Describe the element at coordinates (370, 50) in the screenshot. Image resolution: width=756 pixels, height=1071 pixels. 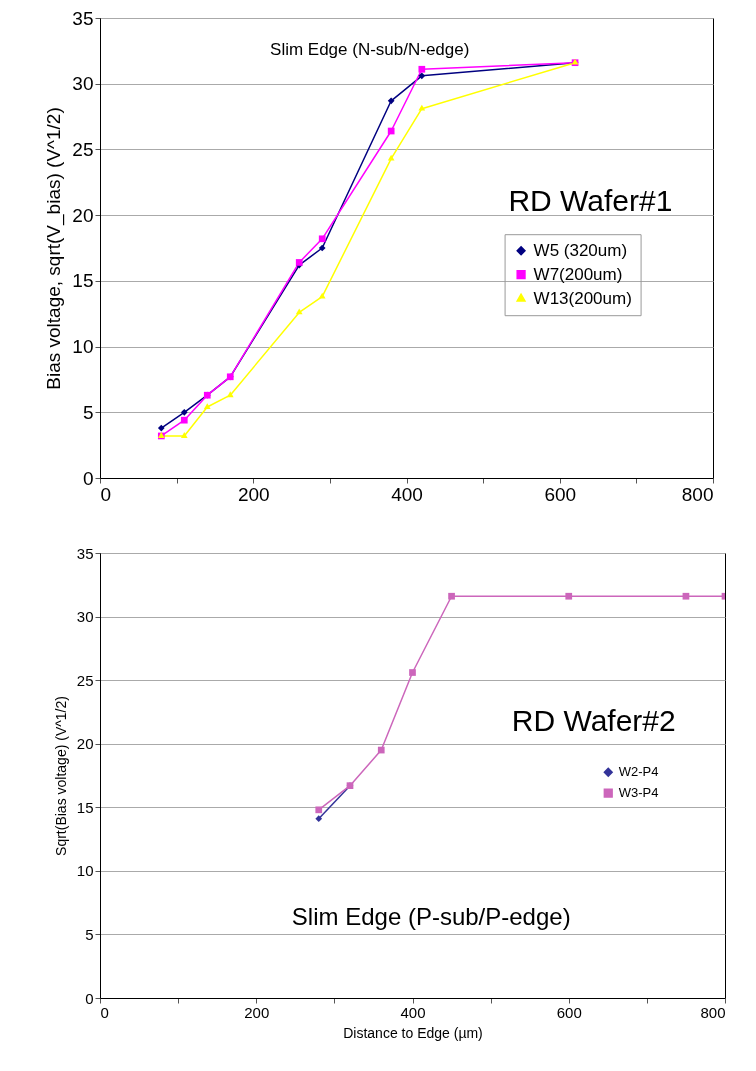
I see `annotation: Slim Edge (N-sub/N-edge)` at that location.